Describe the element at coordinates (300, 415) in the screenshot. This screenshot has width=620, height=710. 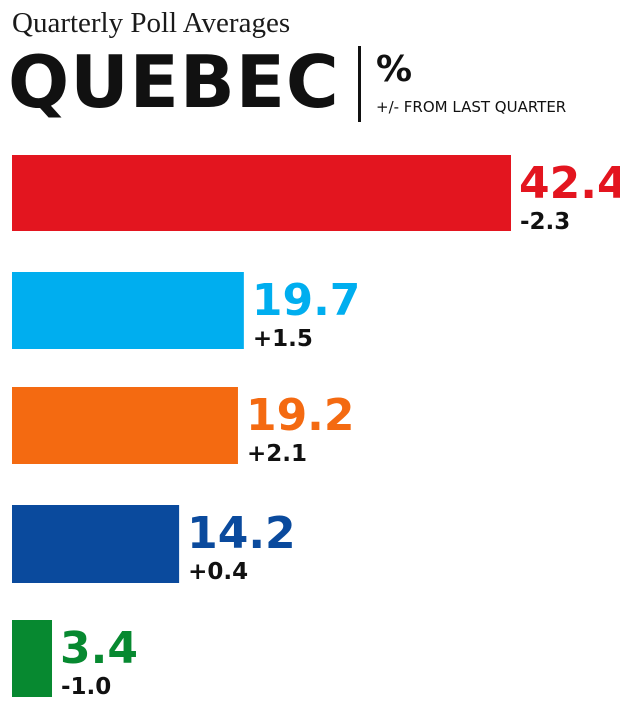
I see `value-label-2: 19.2` at that location.